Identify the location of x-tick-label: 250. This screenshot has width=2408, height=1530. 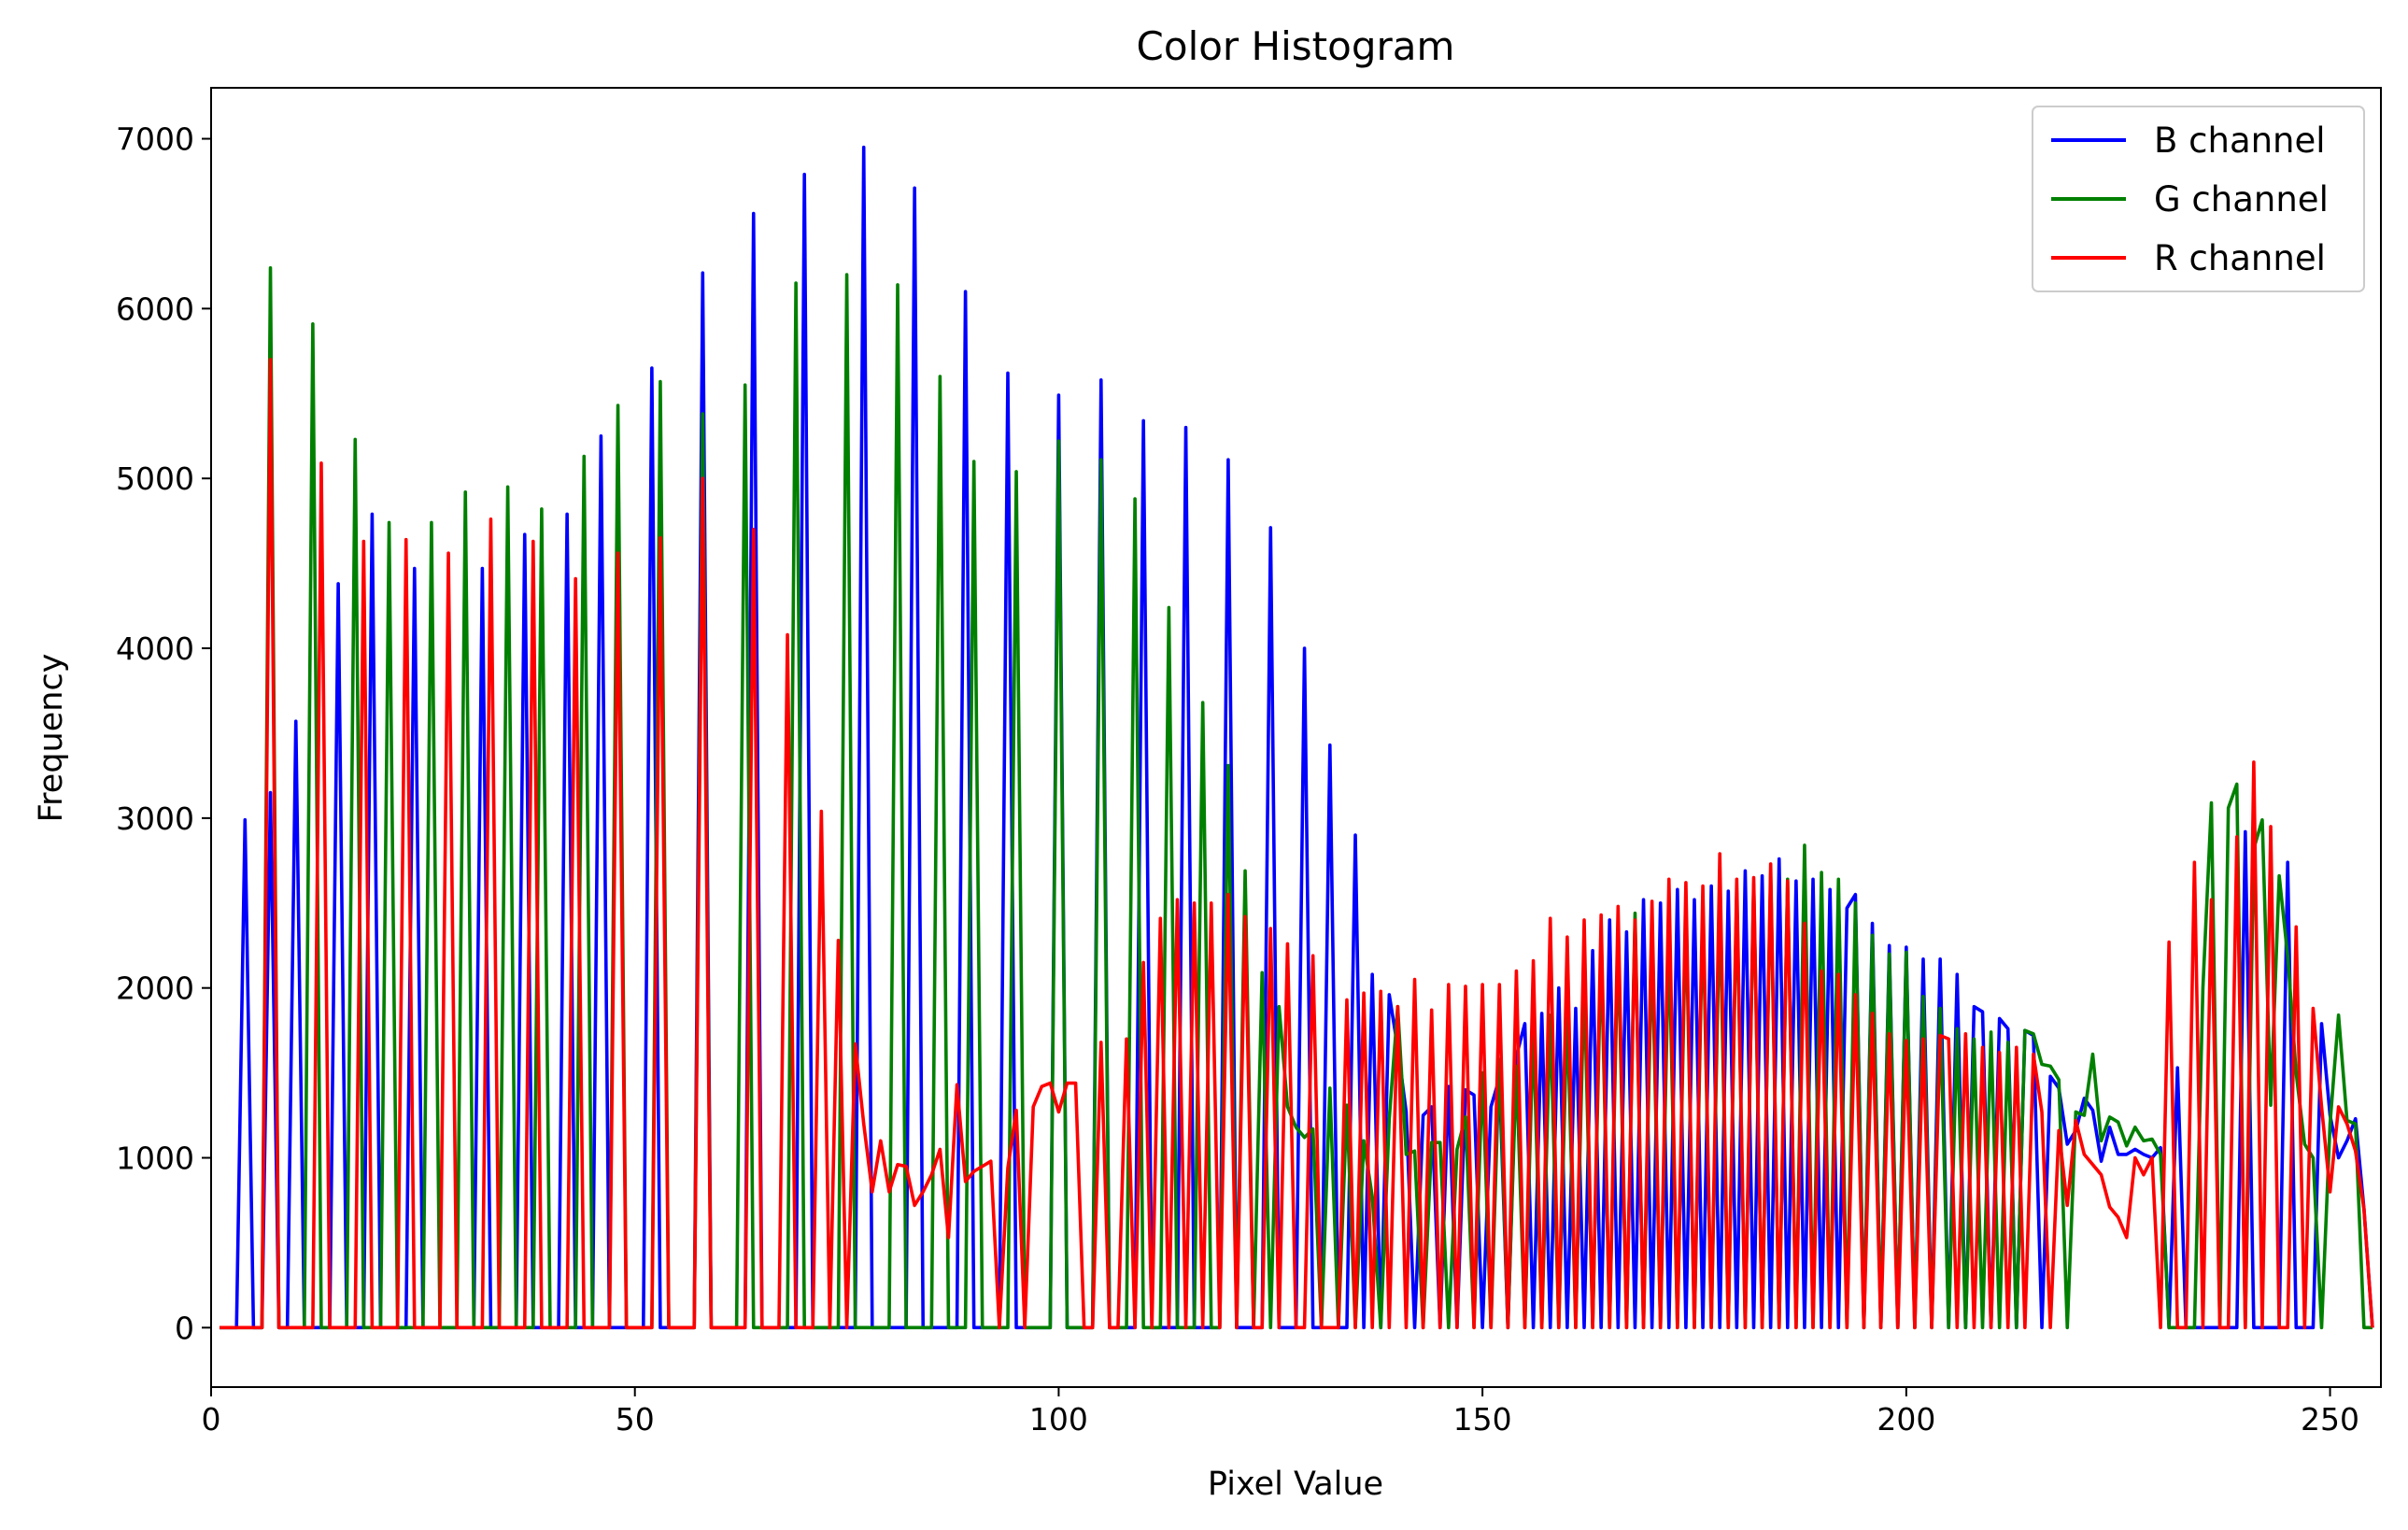
(2330, 1419).